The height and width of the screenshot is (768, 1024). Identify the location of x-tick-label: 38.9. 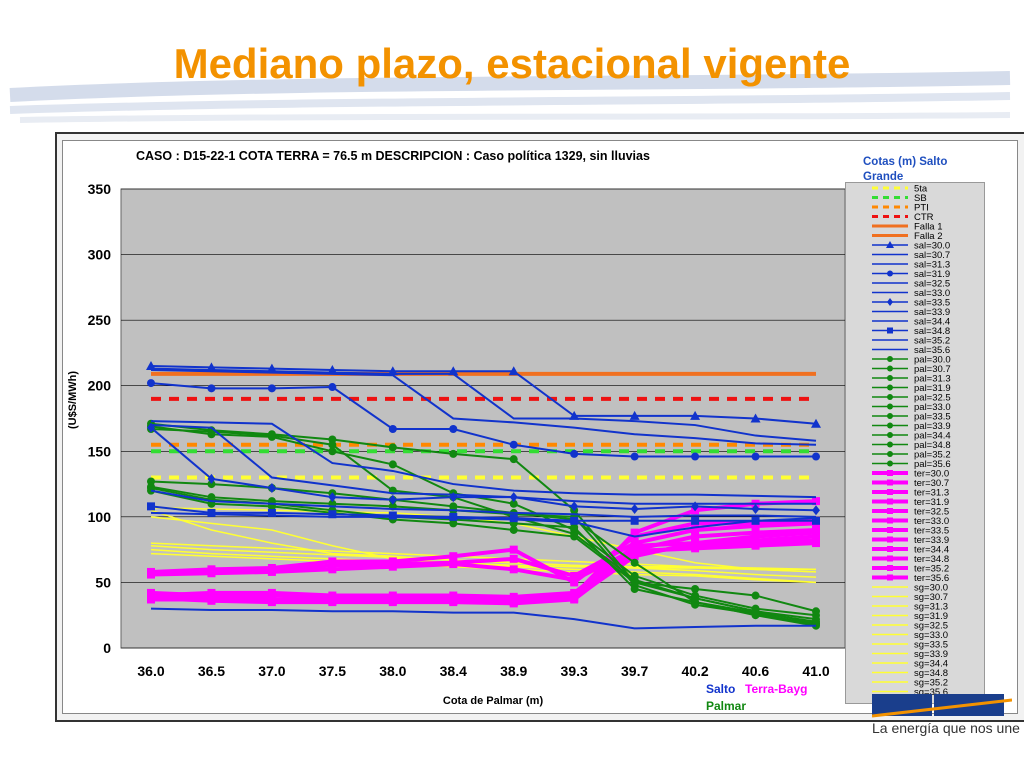
(513, 671).